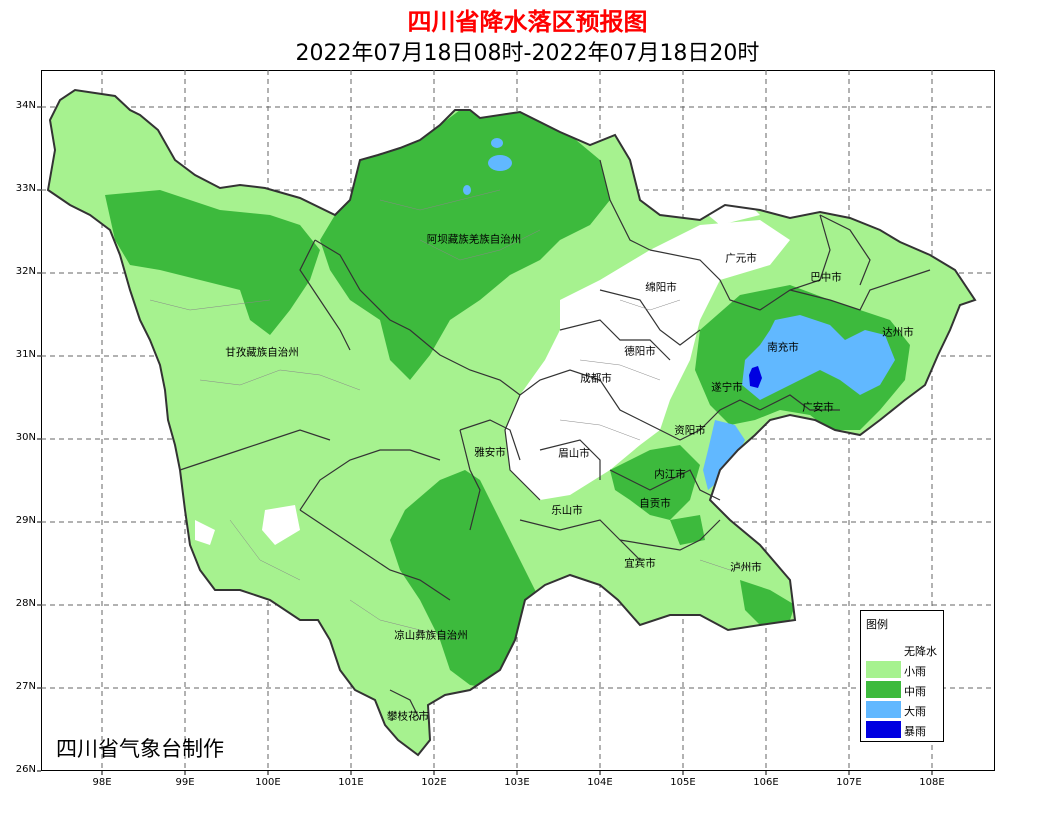 The width and height of the screenshot is (1055, 821). I want to click on city-label-guangan: 广安市, so click(818, 407).